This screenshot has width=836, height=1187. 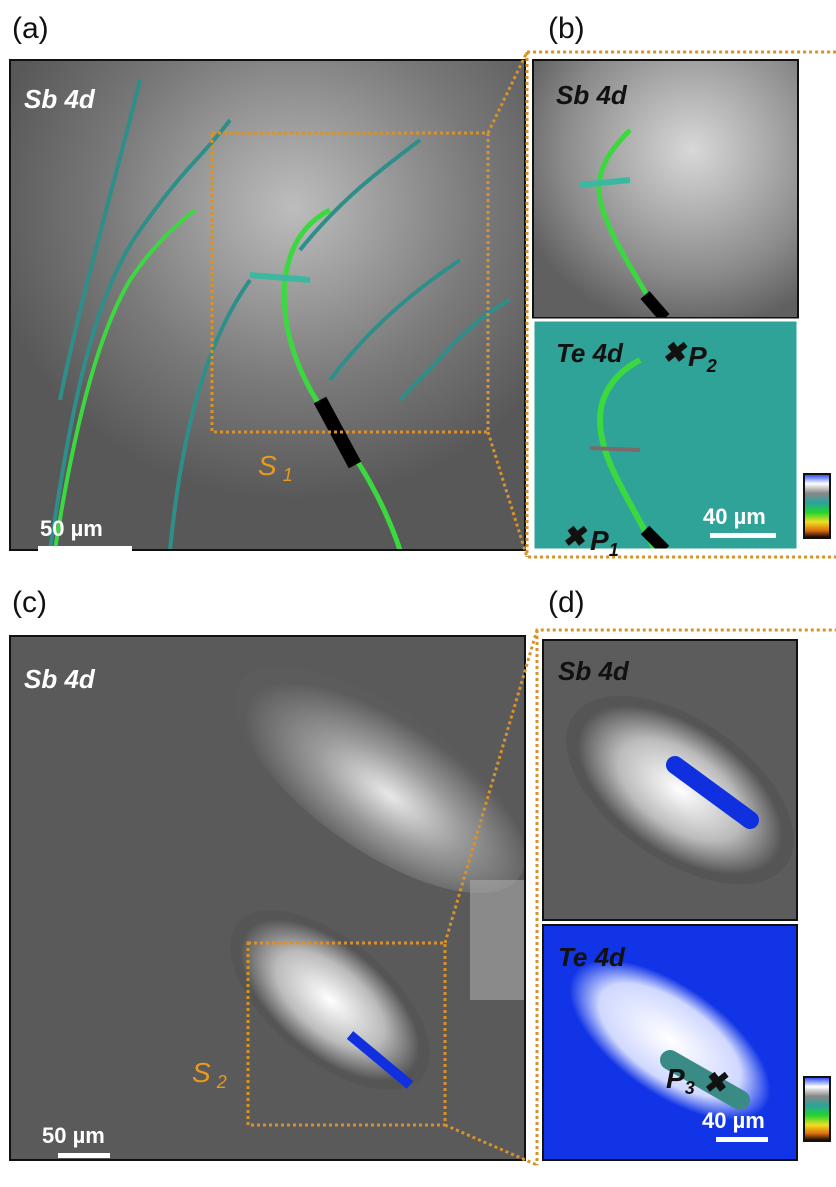 I want to click on image-d-top, so click(x=670, y=780).